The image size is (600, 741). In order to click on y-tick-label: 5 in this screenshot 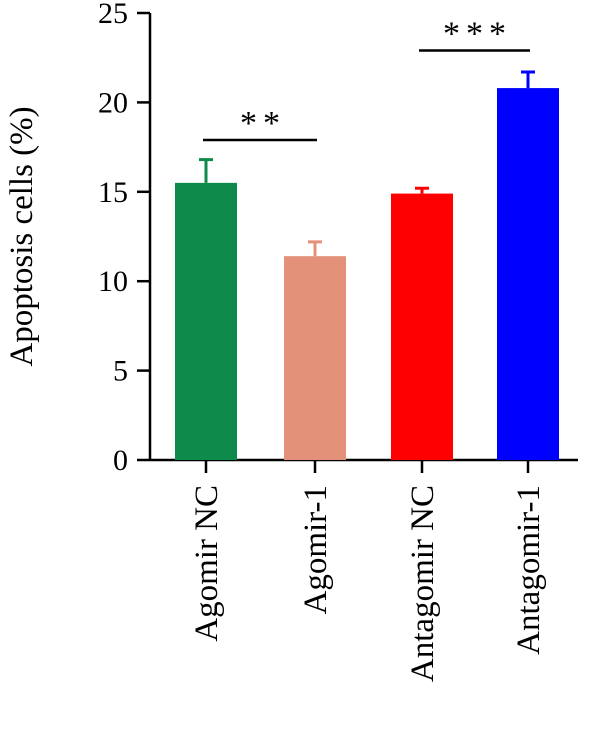, I will do `click(120, 371)`.